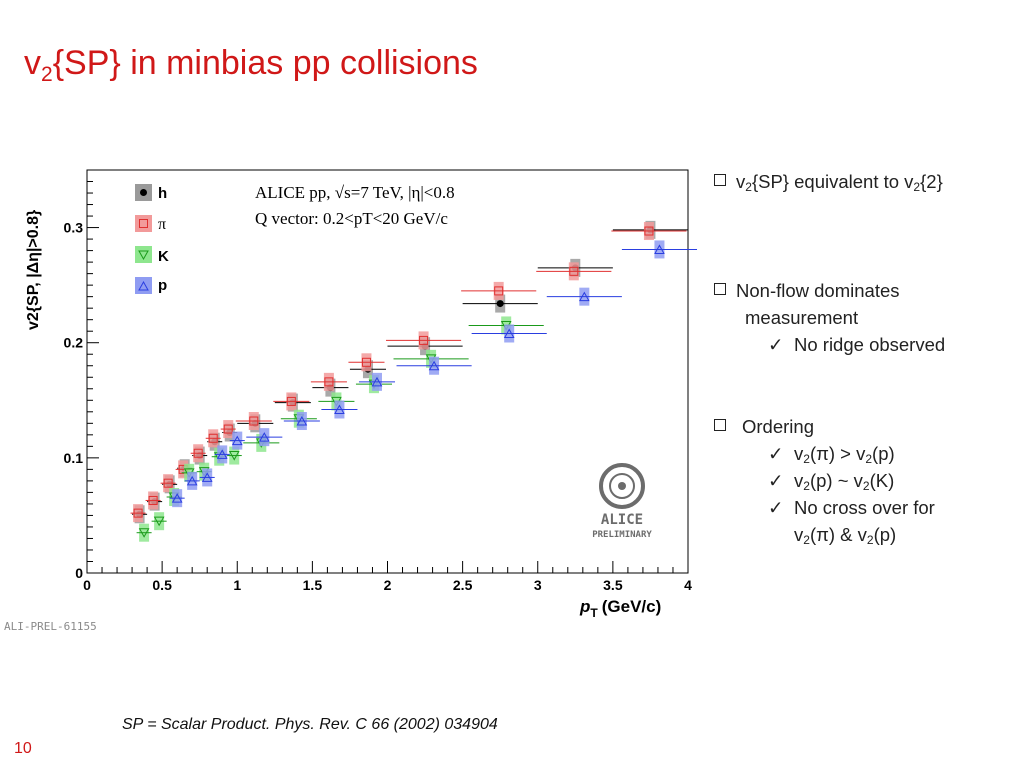 The image size is (1024, 768). What do you see at coordinates (851, 507) in the screenshot?
I see `check-order-3: ✓ No cross over for` at bounding box center [851, 507].